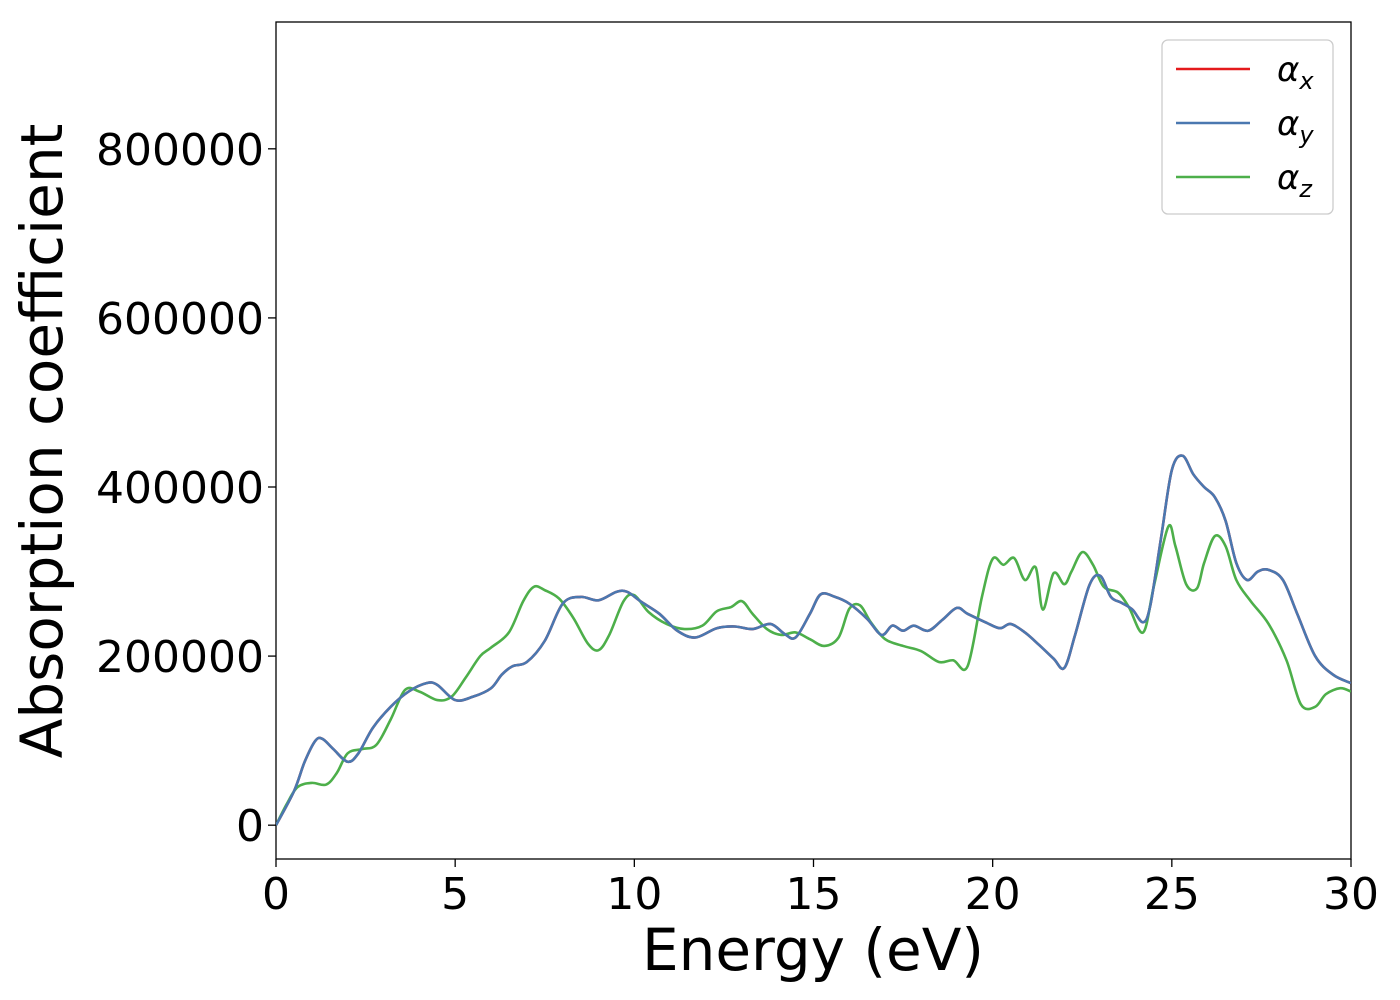  Describe the element at coordinates (813, 950) in the screenshot. I see `x-axis-title: Energy (eV)` at that location.